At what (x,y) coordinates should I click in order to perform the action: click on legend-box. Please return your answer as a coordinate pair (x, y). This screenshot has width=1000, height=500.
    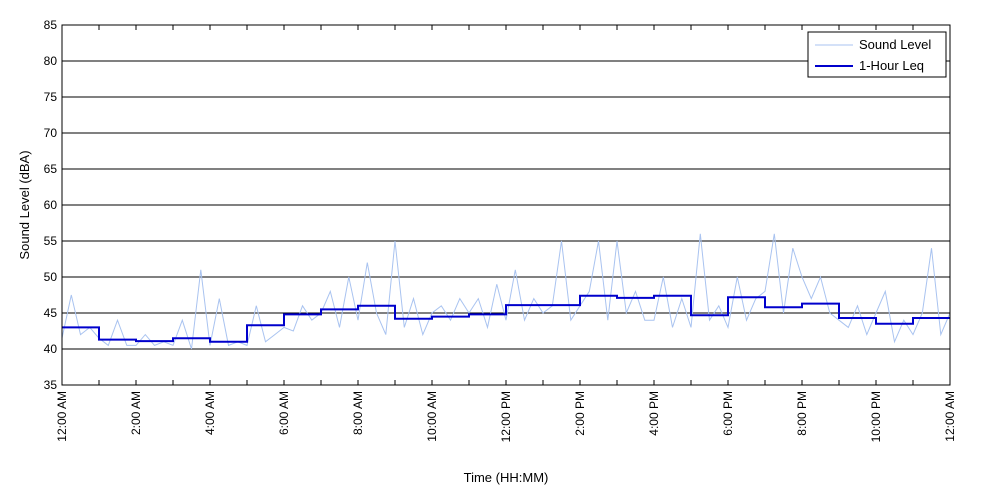
    Looking at the image, I should click on (877, 54).